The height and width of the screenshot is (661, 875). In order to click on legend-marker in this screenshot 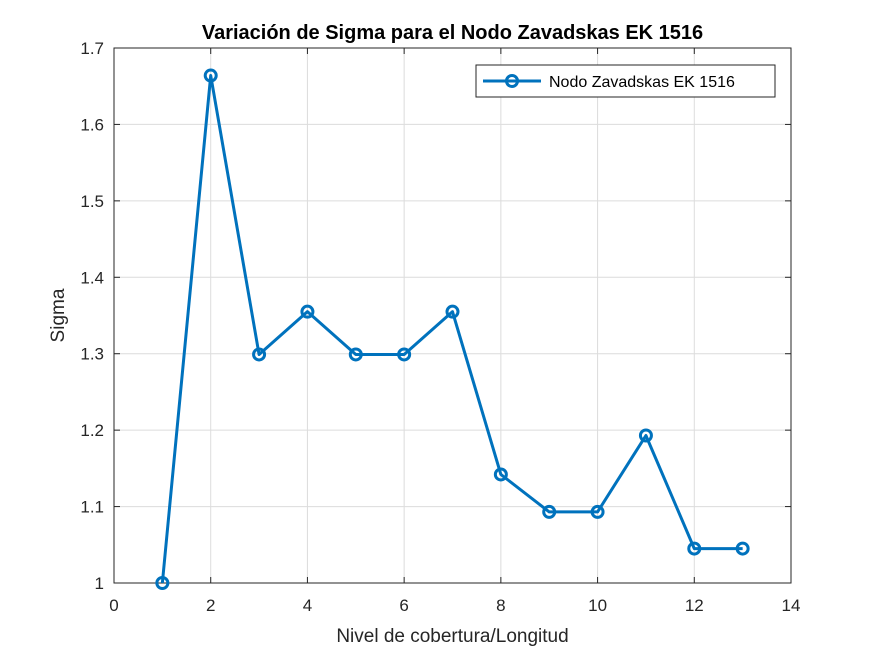, I will do `click(512, 81)`.